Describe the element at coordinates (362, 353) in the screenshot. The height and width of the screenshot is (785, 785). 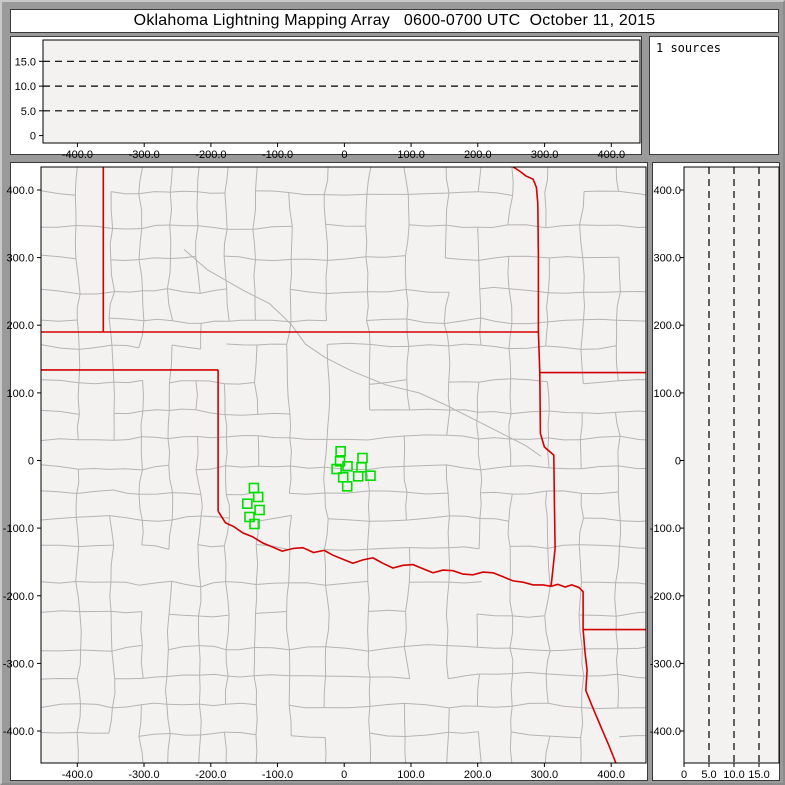
I see `river-lines` at that location.